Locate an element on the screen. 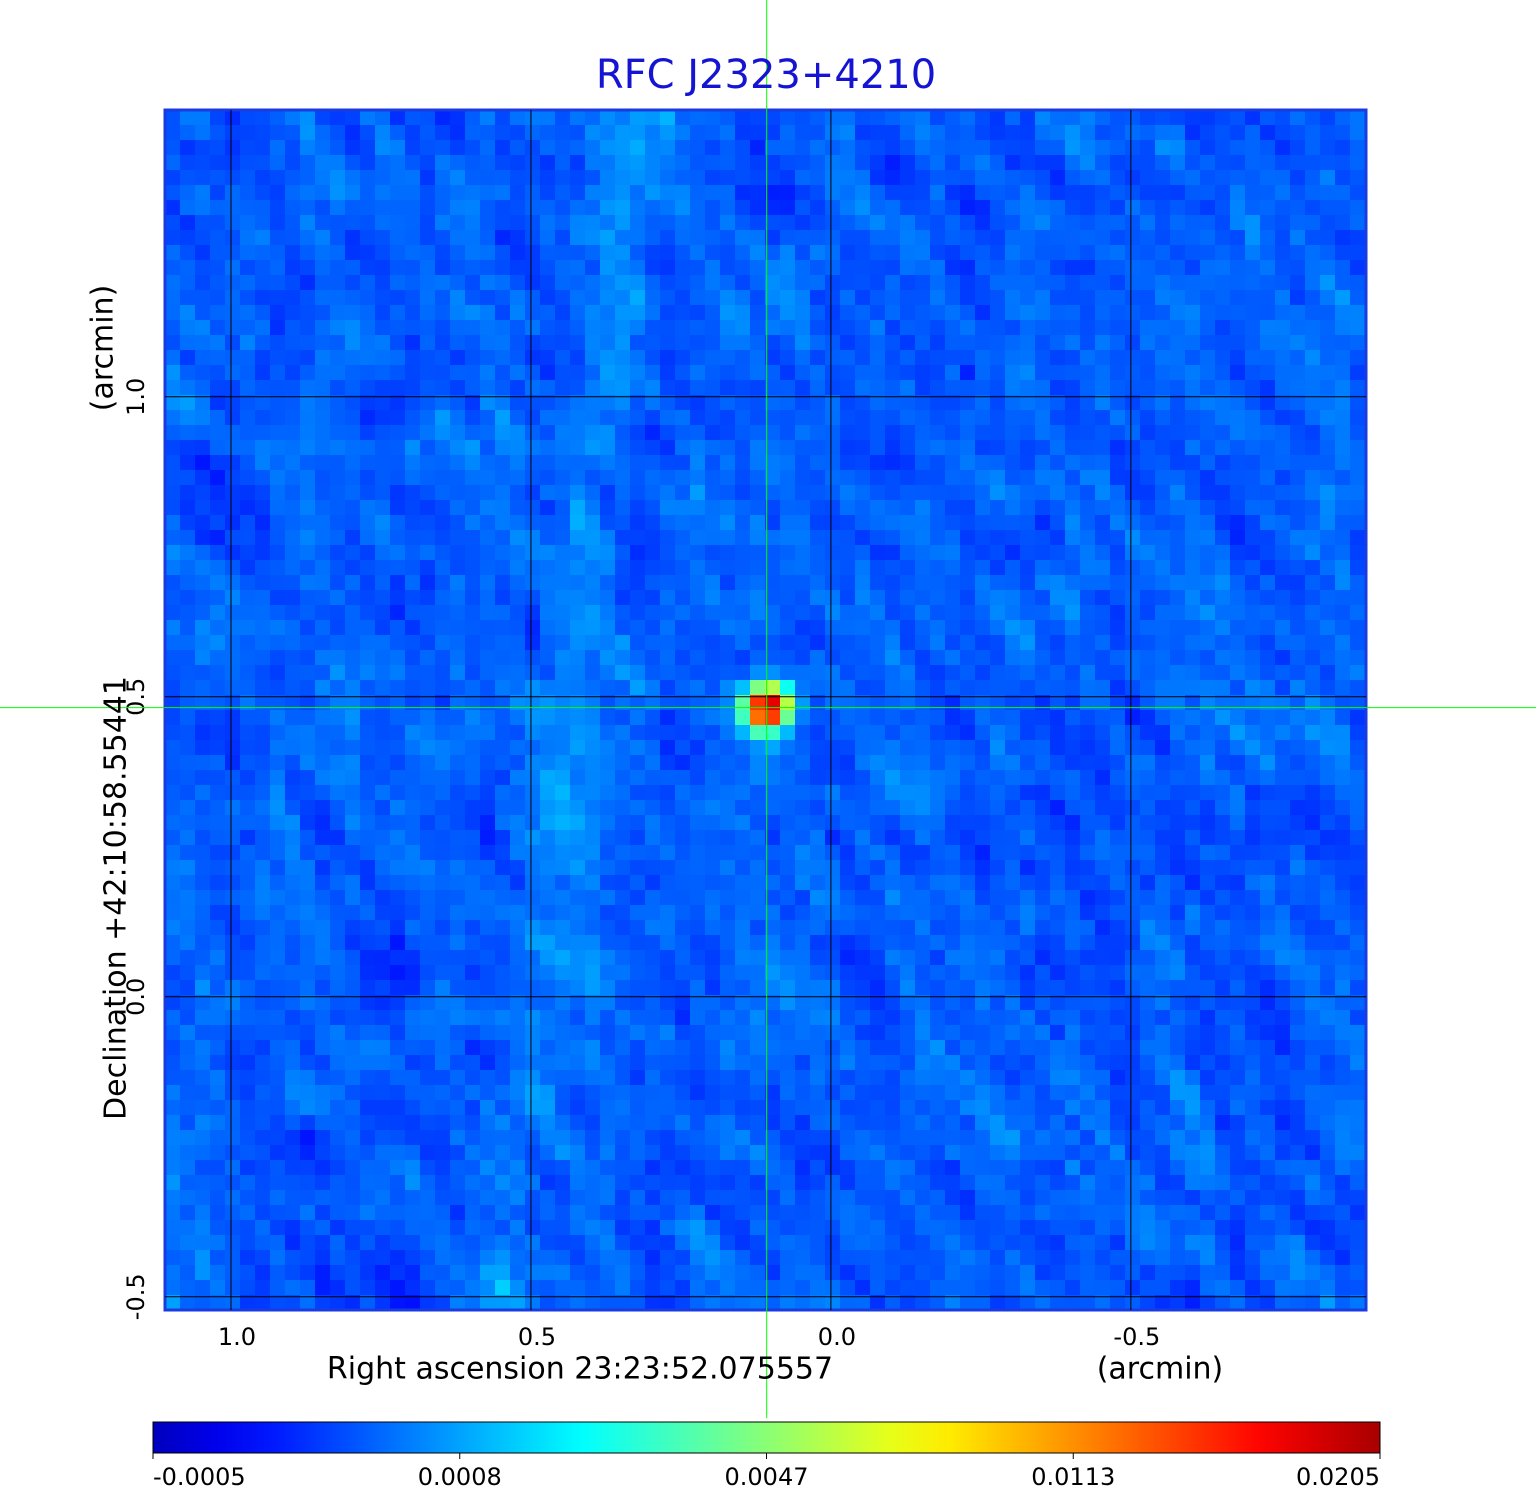 This screenshot has height=1511, width=1536. colorbar is located at coordinates (766, 1437).